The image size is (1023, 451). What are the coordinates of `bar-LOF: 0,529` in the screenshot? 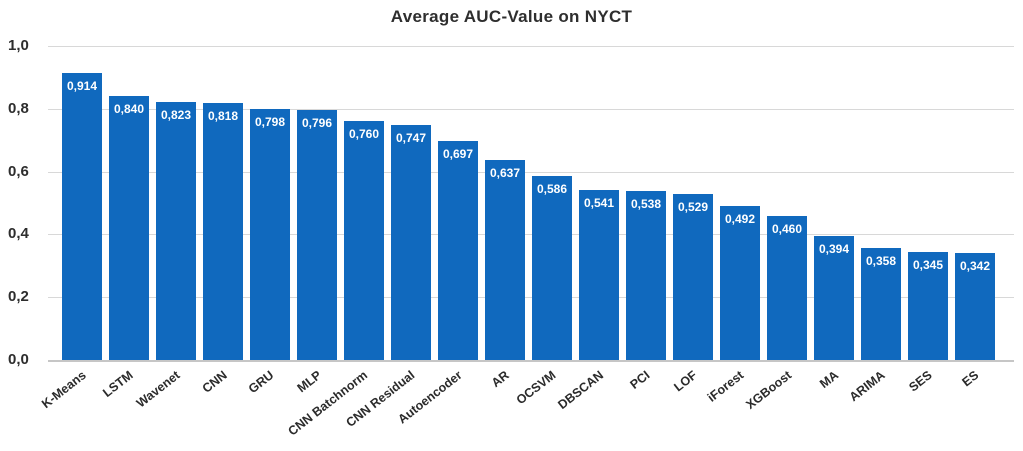 It's located at (693, 276).